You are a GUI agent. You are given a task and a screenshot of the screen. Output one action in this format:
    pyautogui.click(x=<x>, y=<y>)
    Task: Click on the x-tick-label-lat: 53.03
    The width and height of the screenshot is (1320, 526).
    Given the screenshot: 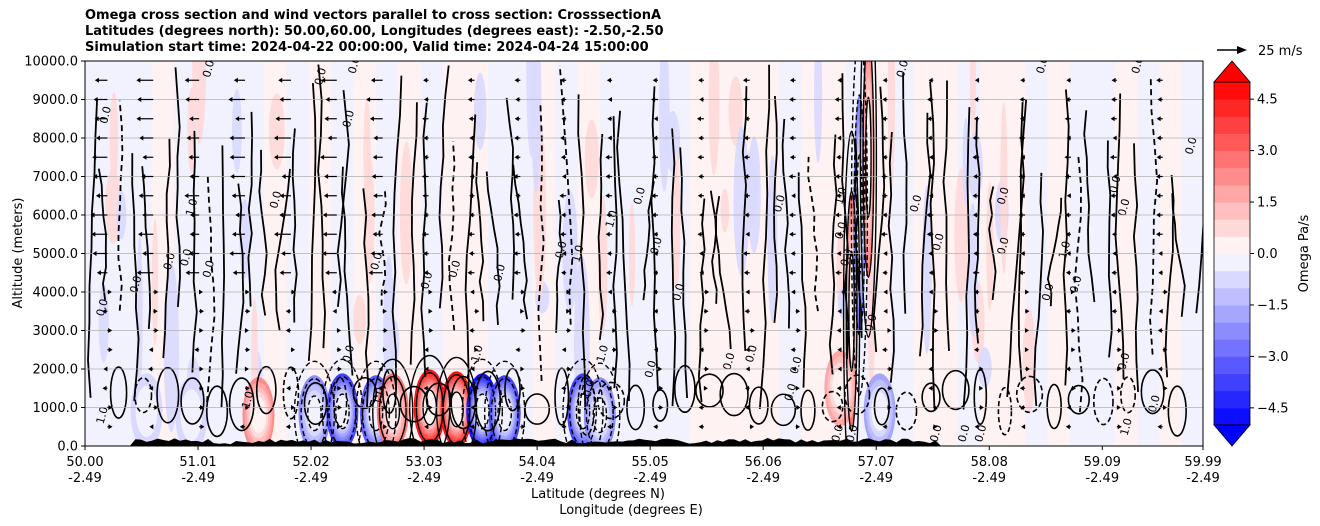 What is the action you would take?
    pyautogui.click(x=423, y=462)
    